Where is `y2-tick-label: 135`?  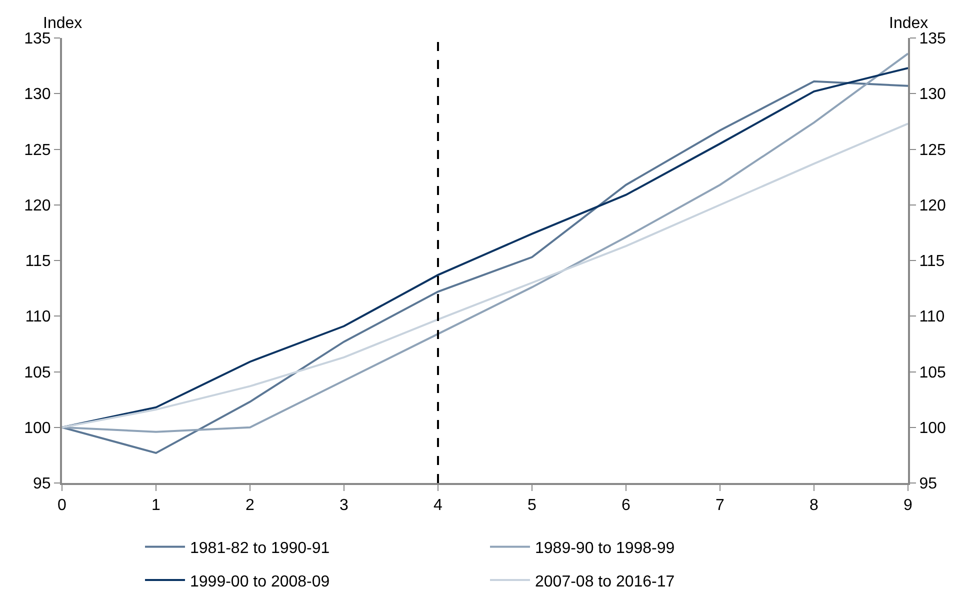 y2-tick-label: 135 is located at coordinates (932, 39).